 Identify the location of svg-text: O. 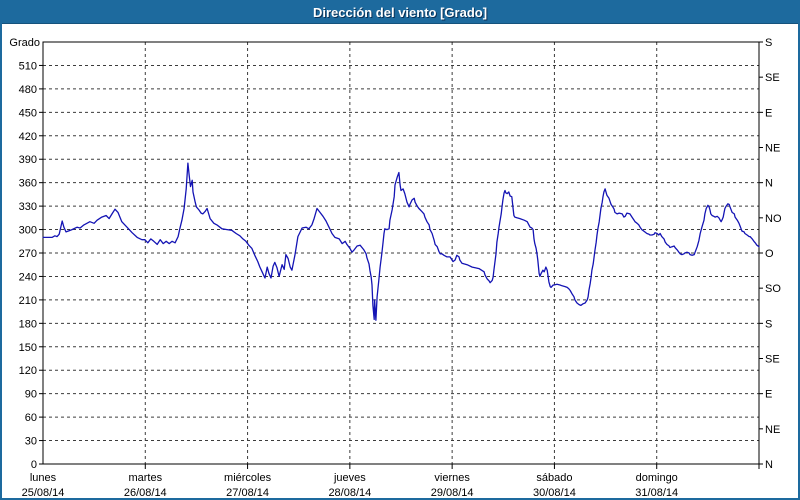
(769, 254).